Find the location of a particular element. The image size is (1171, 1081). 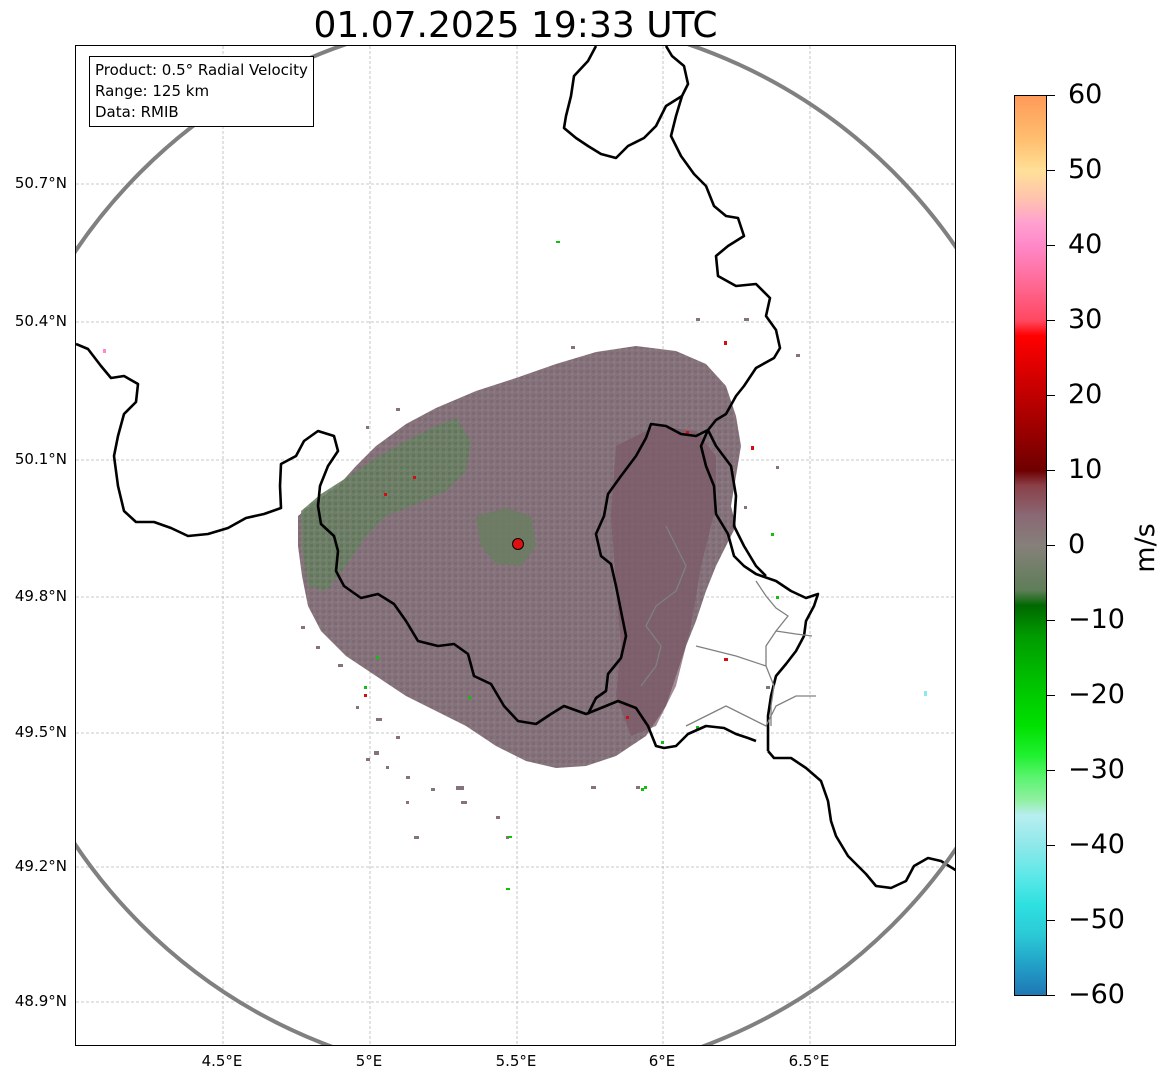

echo-scatter-pink is located at coordinates (104, 351).